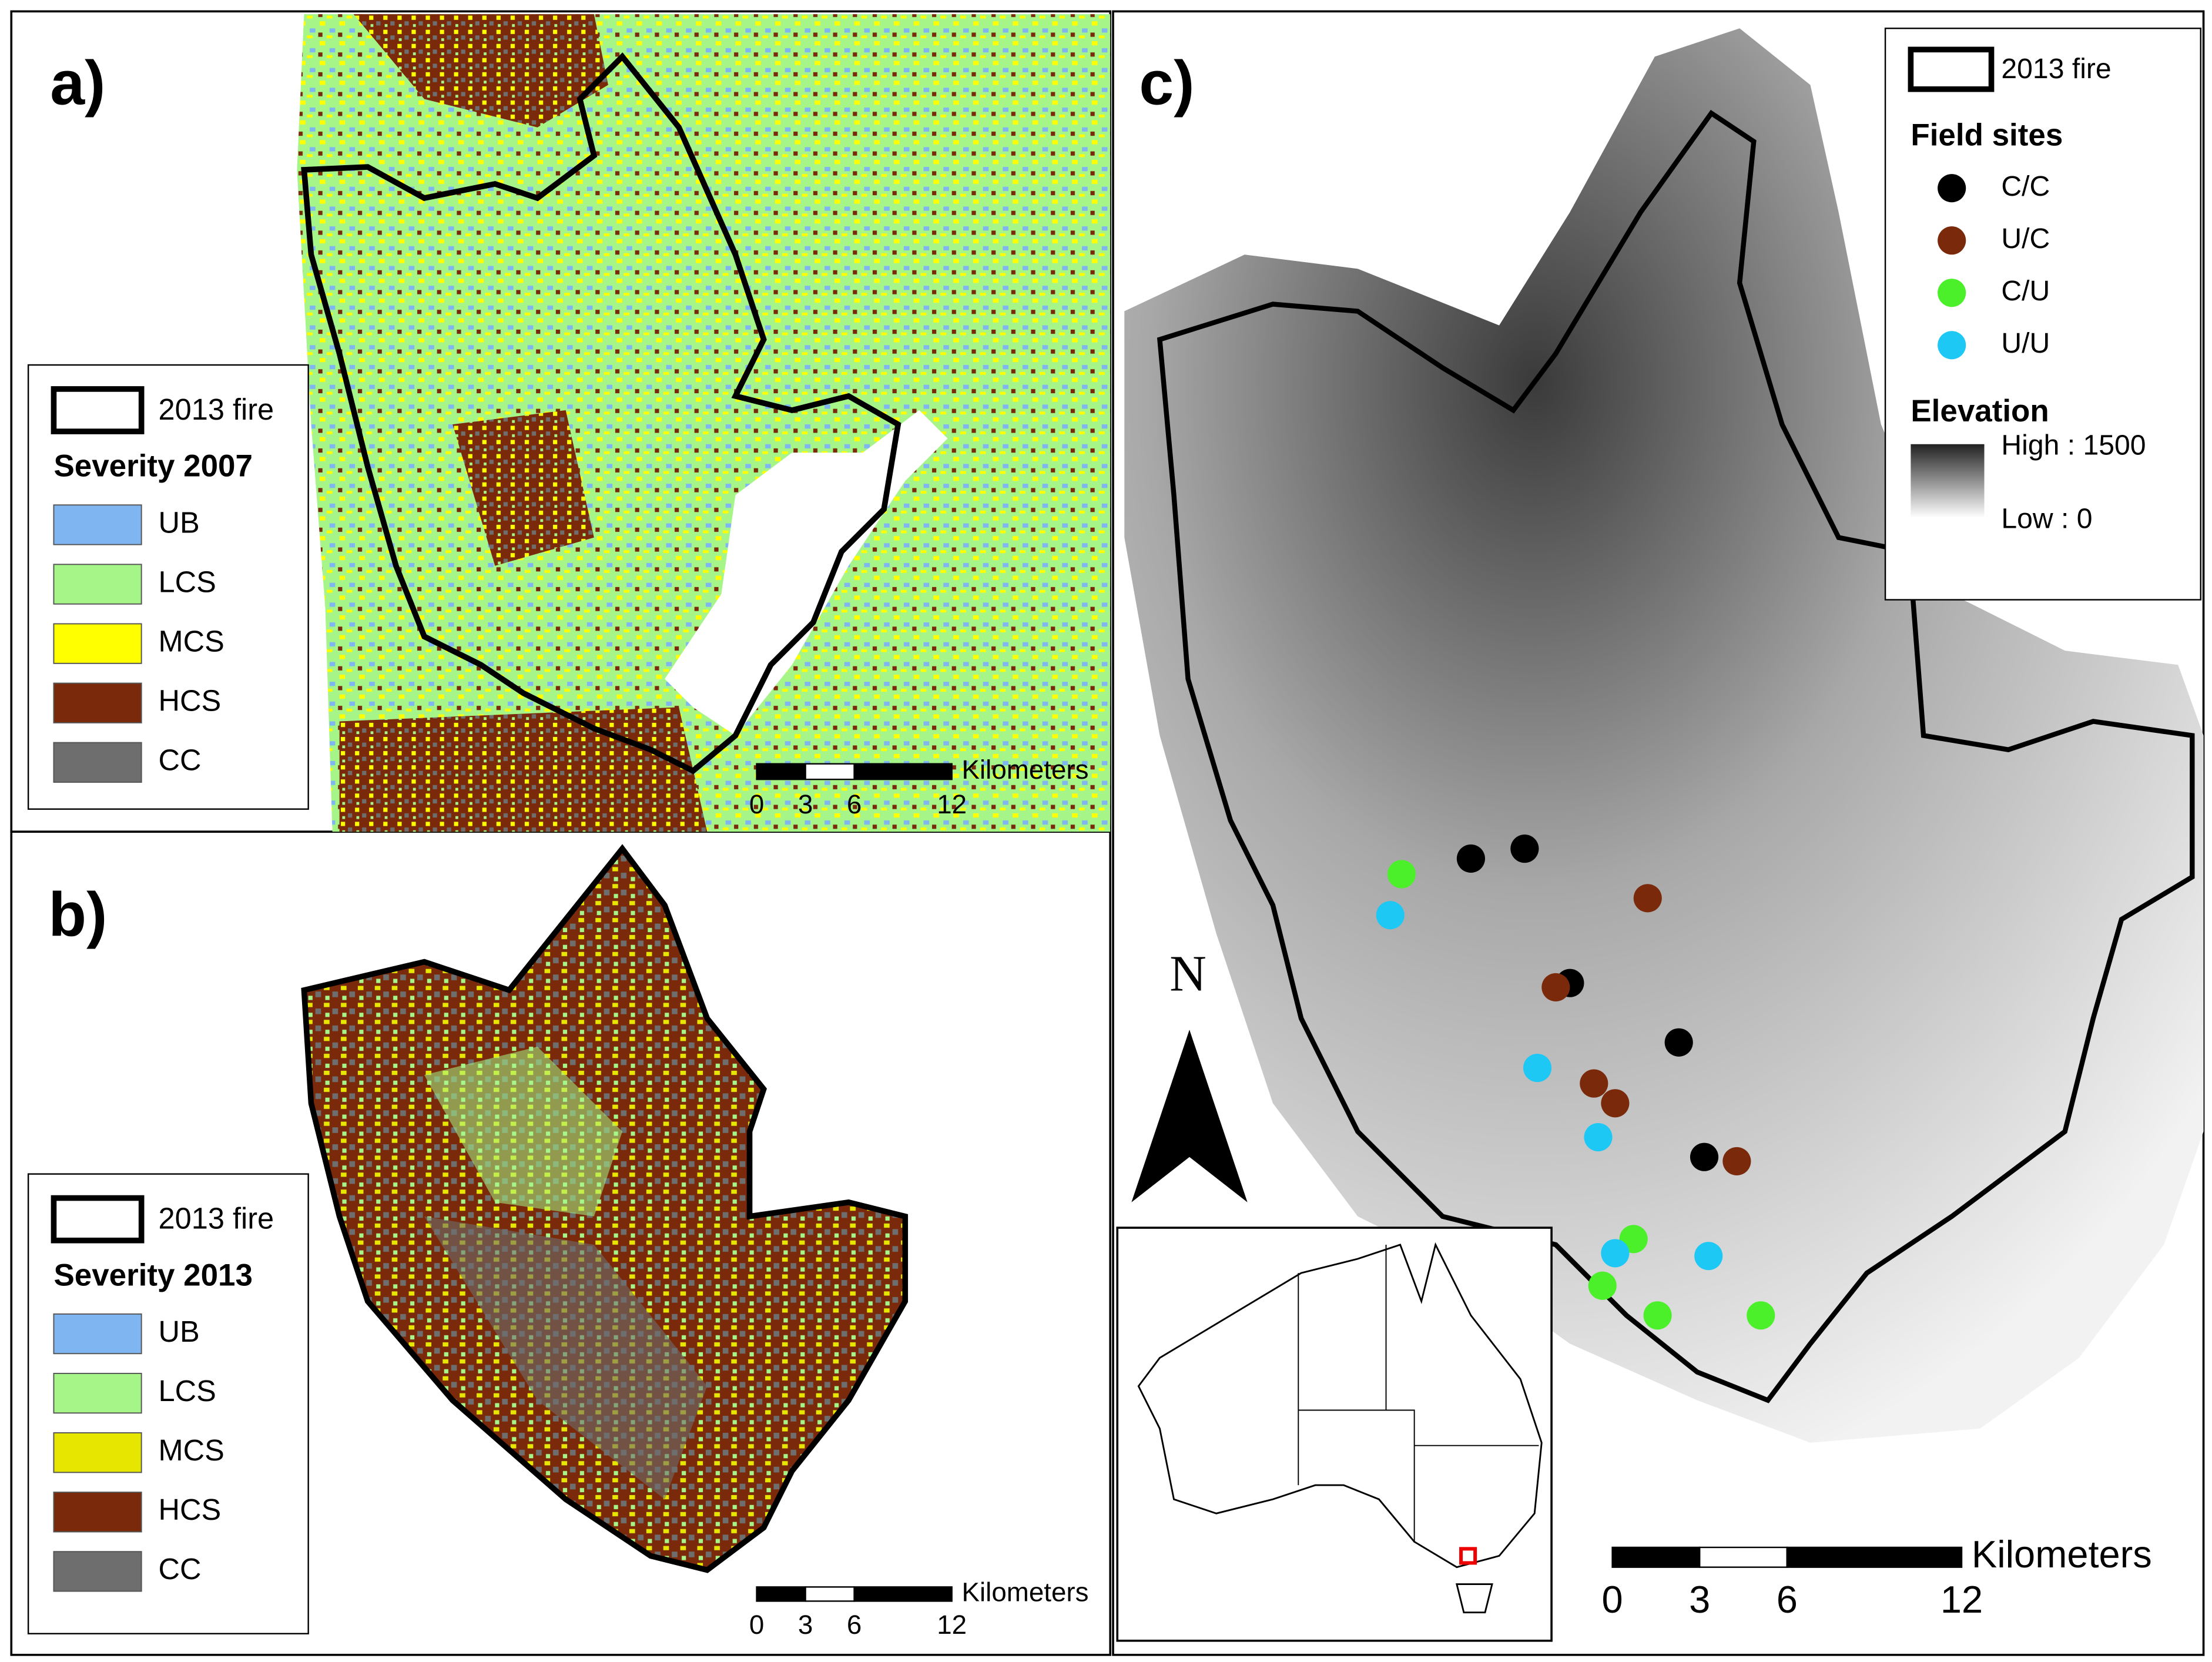 This screenshot has height=1662, width=2212. What do you see at coordinates (2025, 291) in the screenshot?
I see `legend-label: C/U` at bounding box center [2025, 291].